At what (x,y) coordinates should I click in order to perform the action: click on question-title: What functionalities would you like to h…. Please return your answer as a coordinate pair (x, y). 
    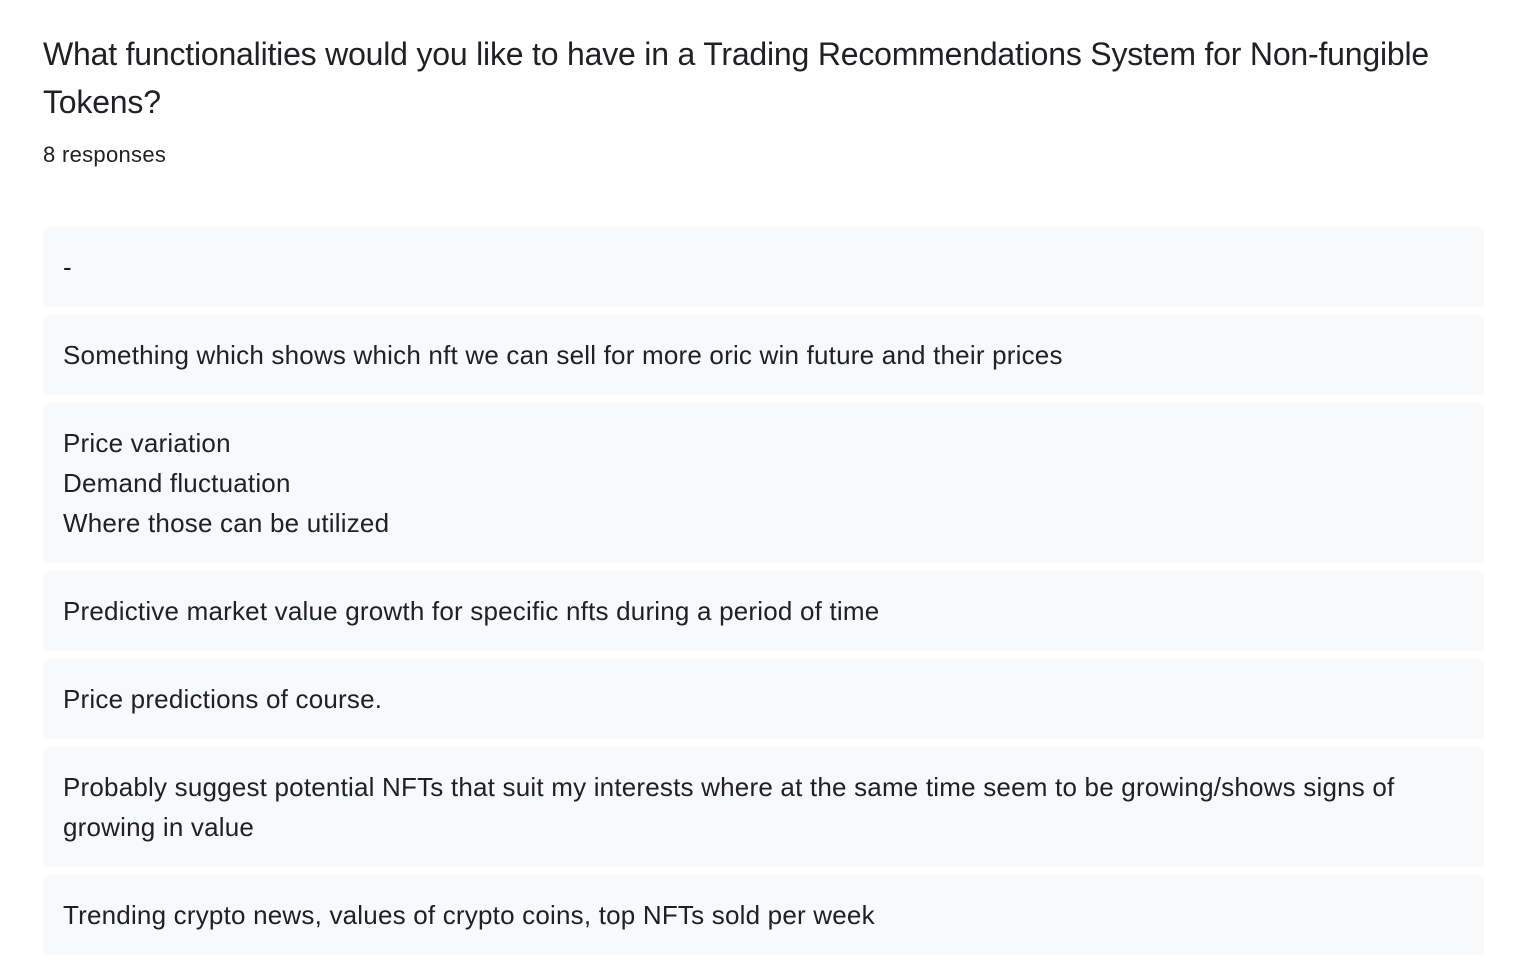
    Looking at the image, I should click on (736, 78).